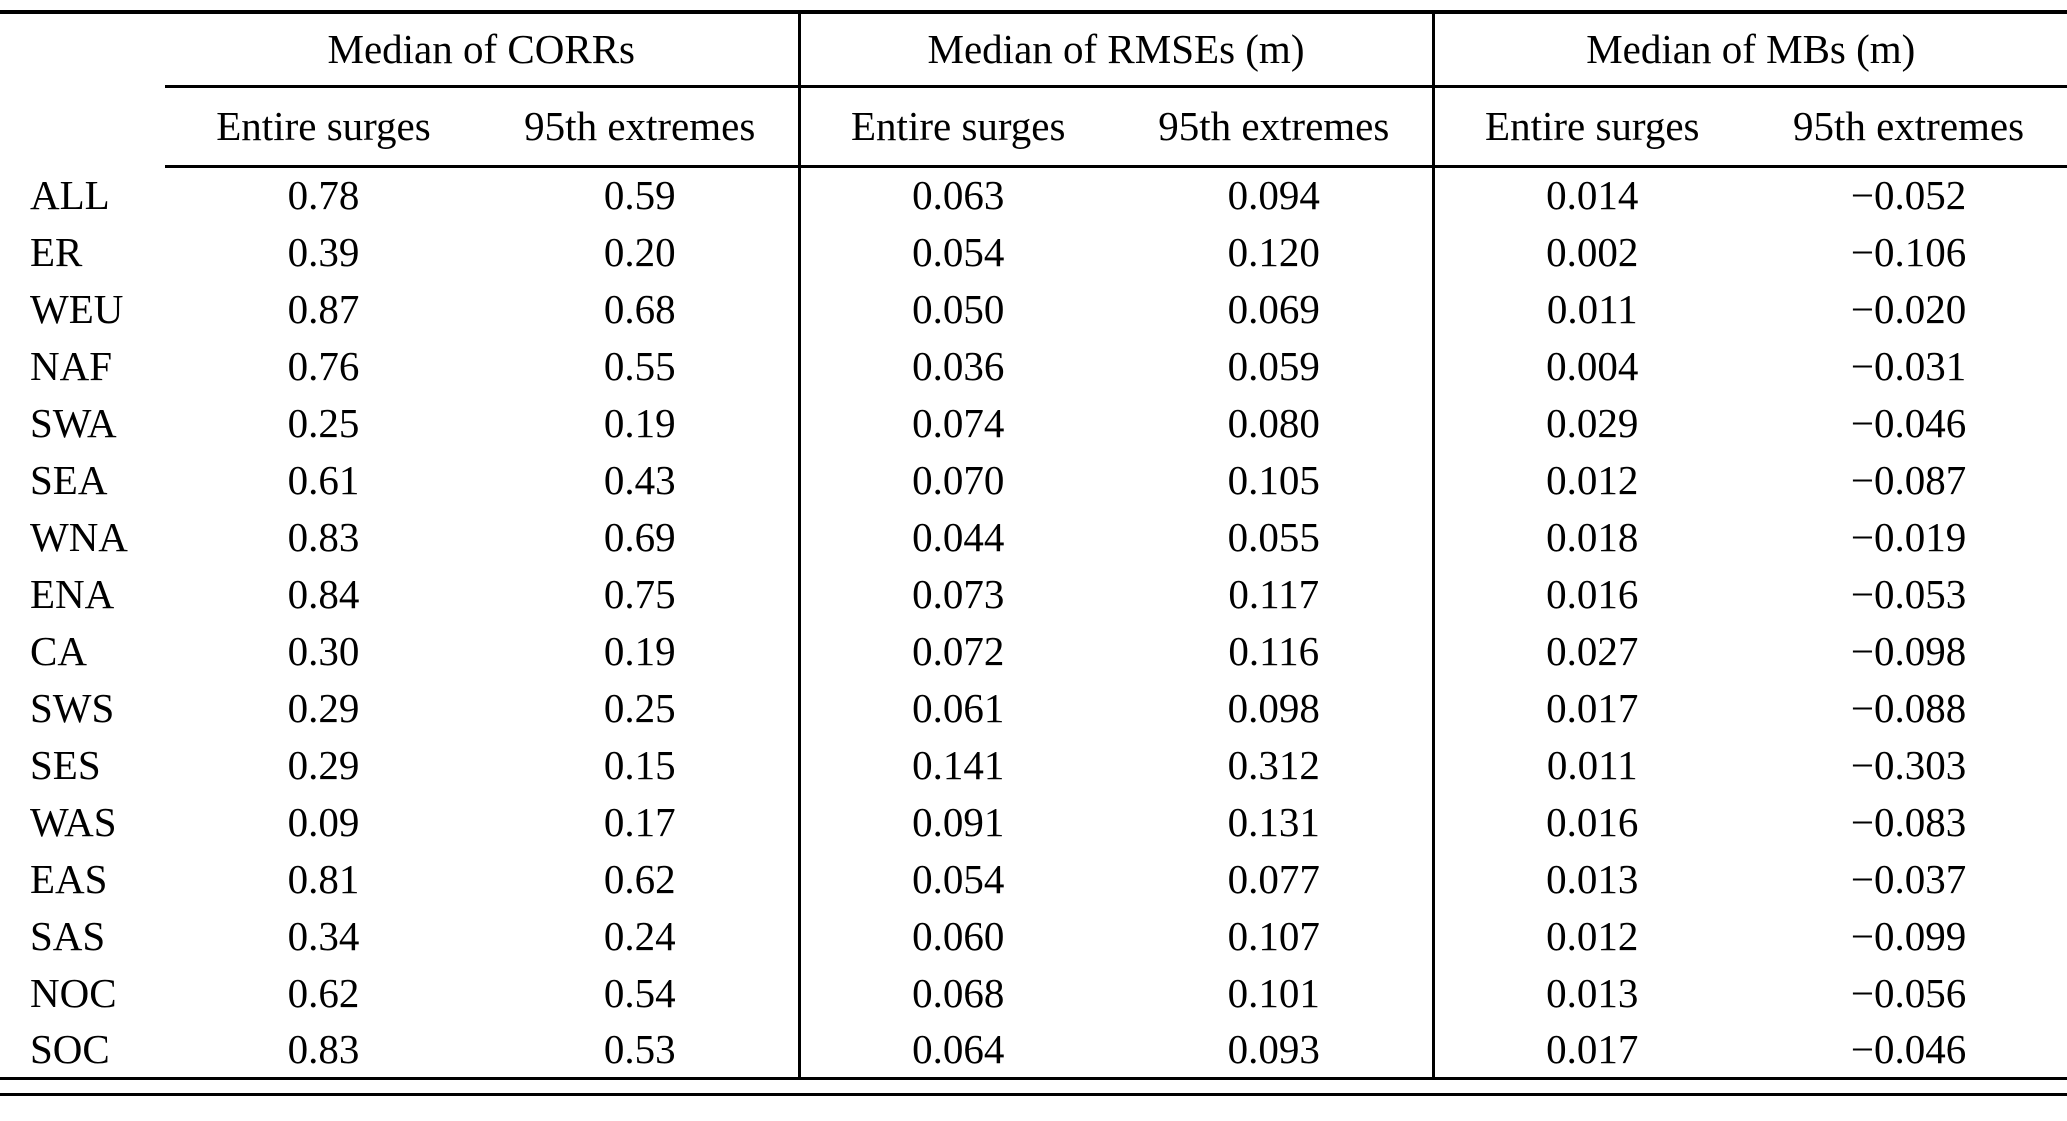 Image resolution: width=2067 pixels, height=1121 pixels. What do you see at coordinates (323, 251) in the screenshot?
I see `value-cell: 0.39` at bounding box center [323, 251].